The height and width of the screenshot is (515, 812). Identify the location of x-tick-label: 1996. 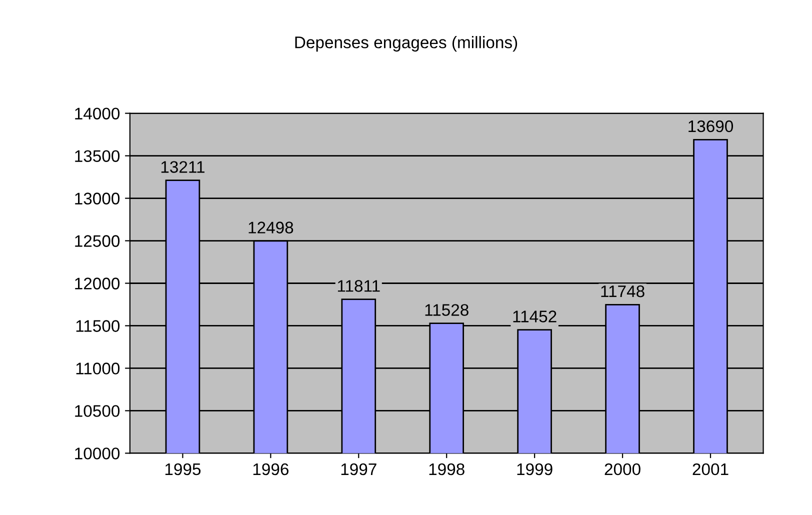
(270, 469).